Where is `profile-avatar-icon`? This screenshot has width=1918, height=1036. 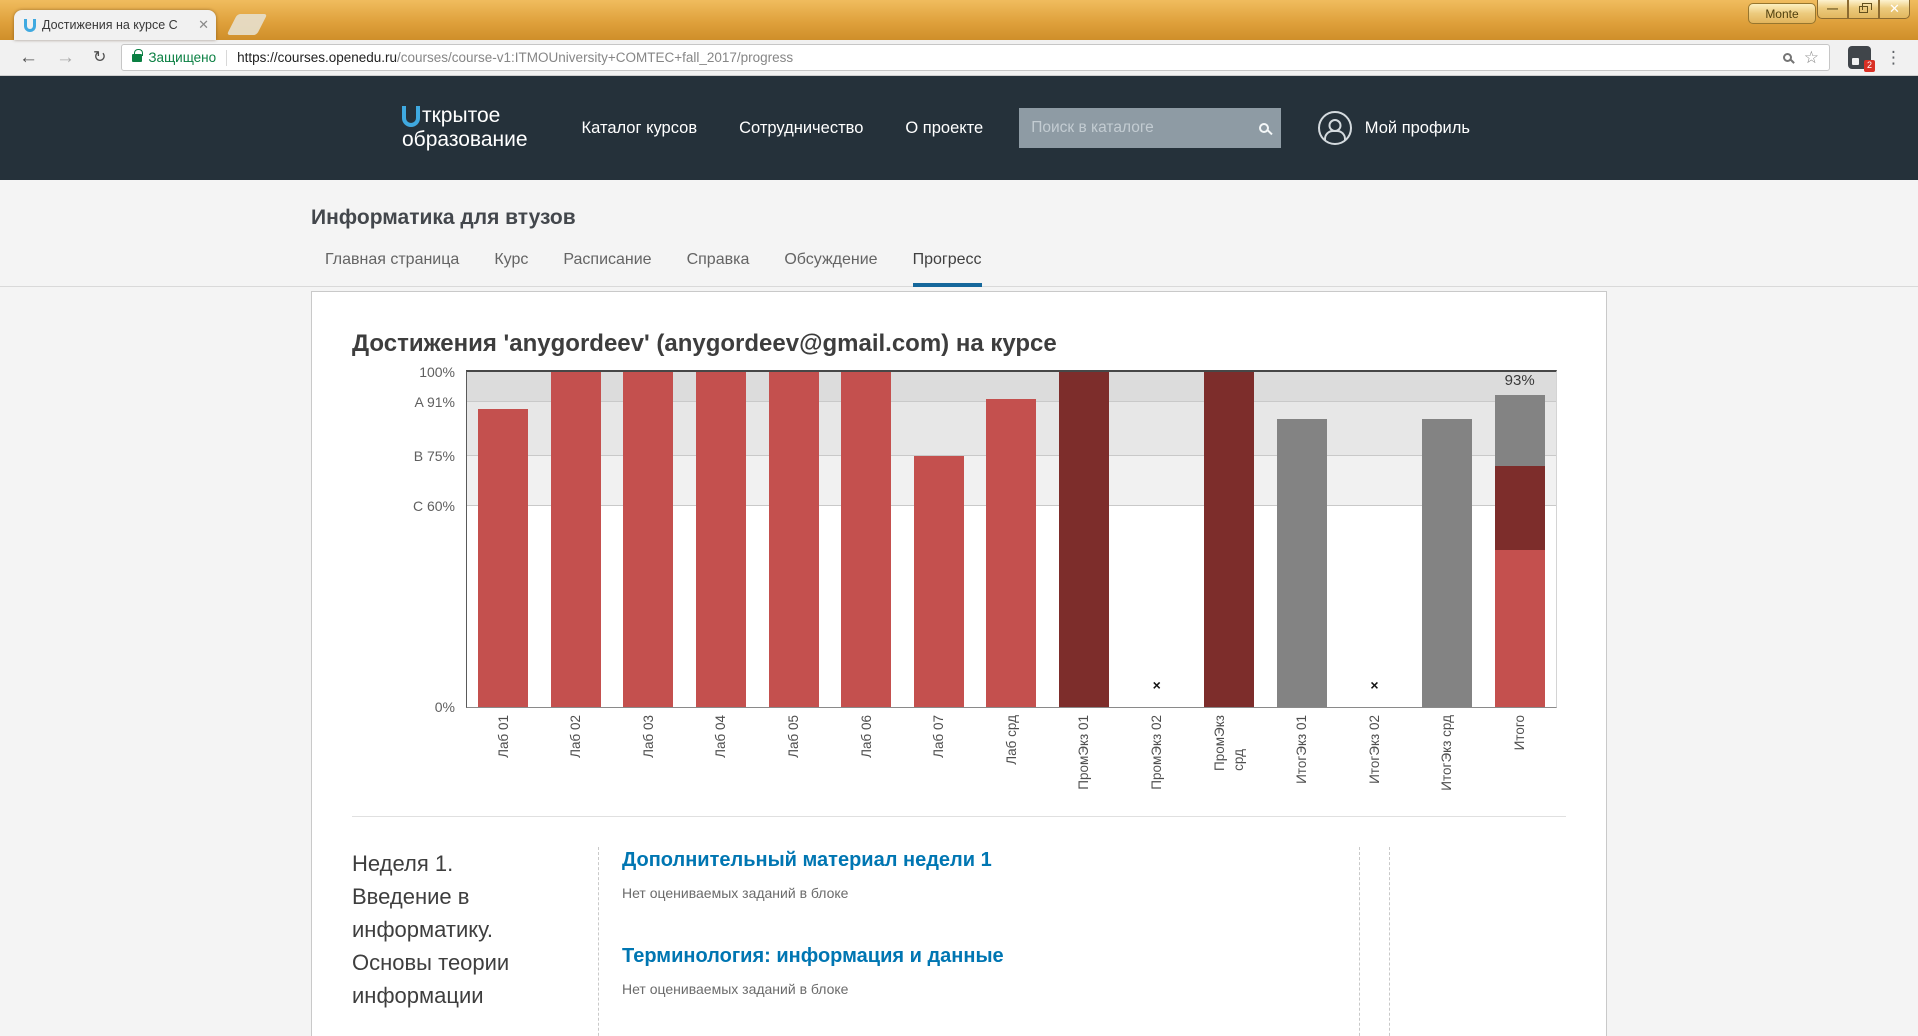 profile-avatar-icon is located at coordinates (1334, 128).